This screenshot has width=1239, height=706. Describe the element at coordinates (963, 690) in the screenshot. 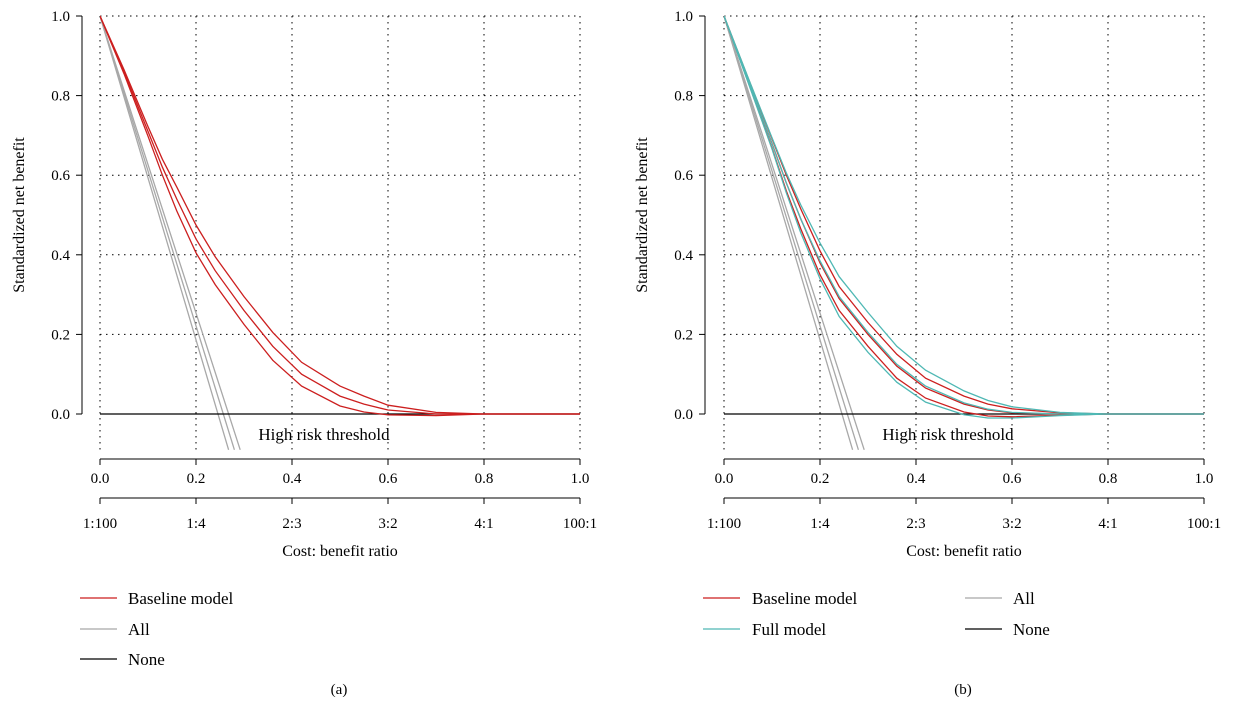

I see `panel-label: (b)` at that location.